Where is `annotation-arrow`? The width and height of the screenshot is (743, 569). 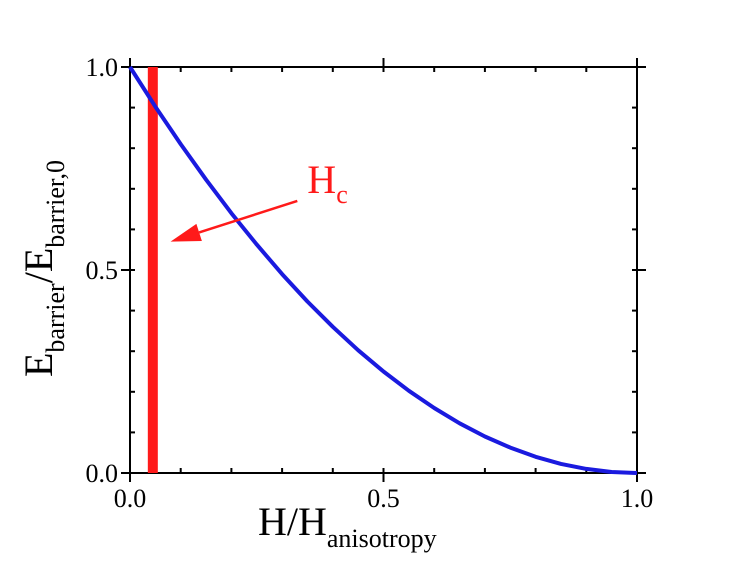
annotation-arrow is located at coordinates (248, 216).